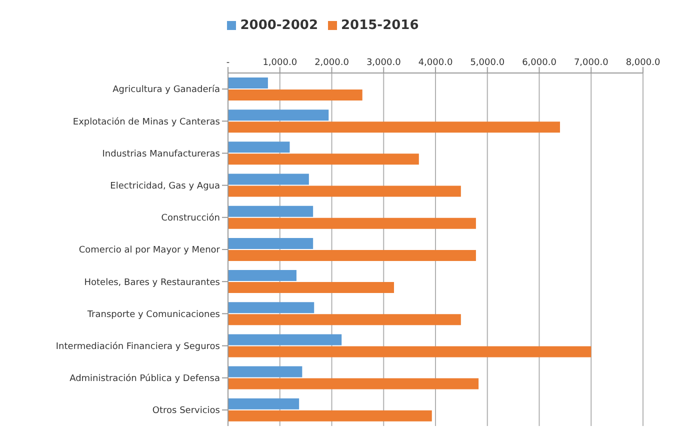 Image resolution: width=678 pixels, height=445 pixels. I want to click on y-tick-label: Transporte y Comunicaciones, so click(153, 315).